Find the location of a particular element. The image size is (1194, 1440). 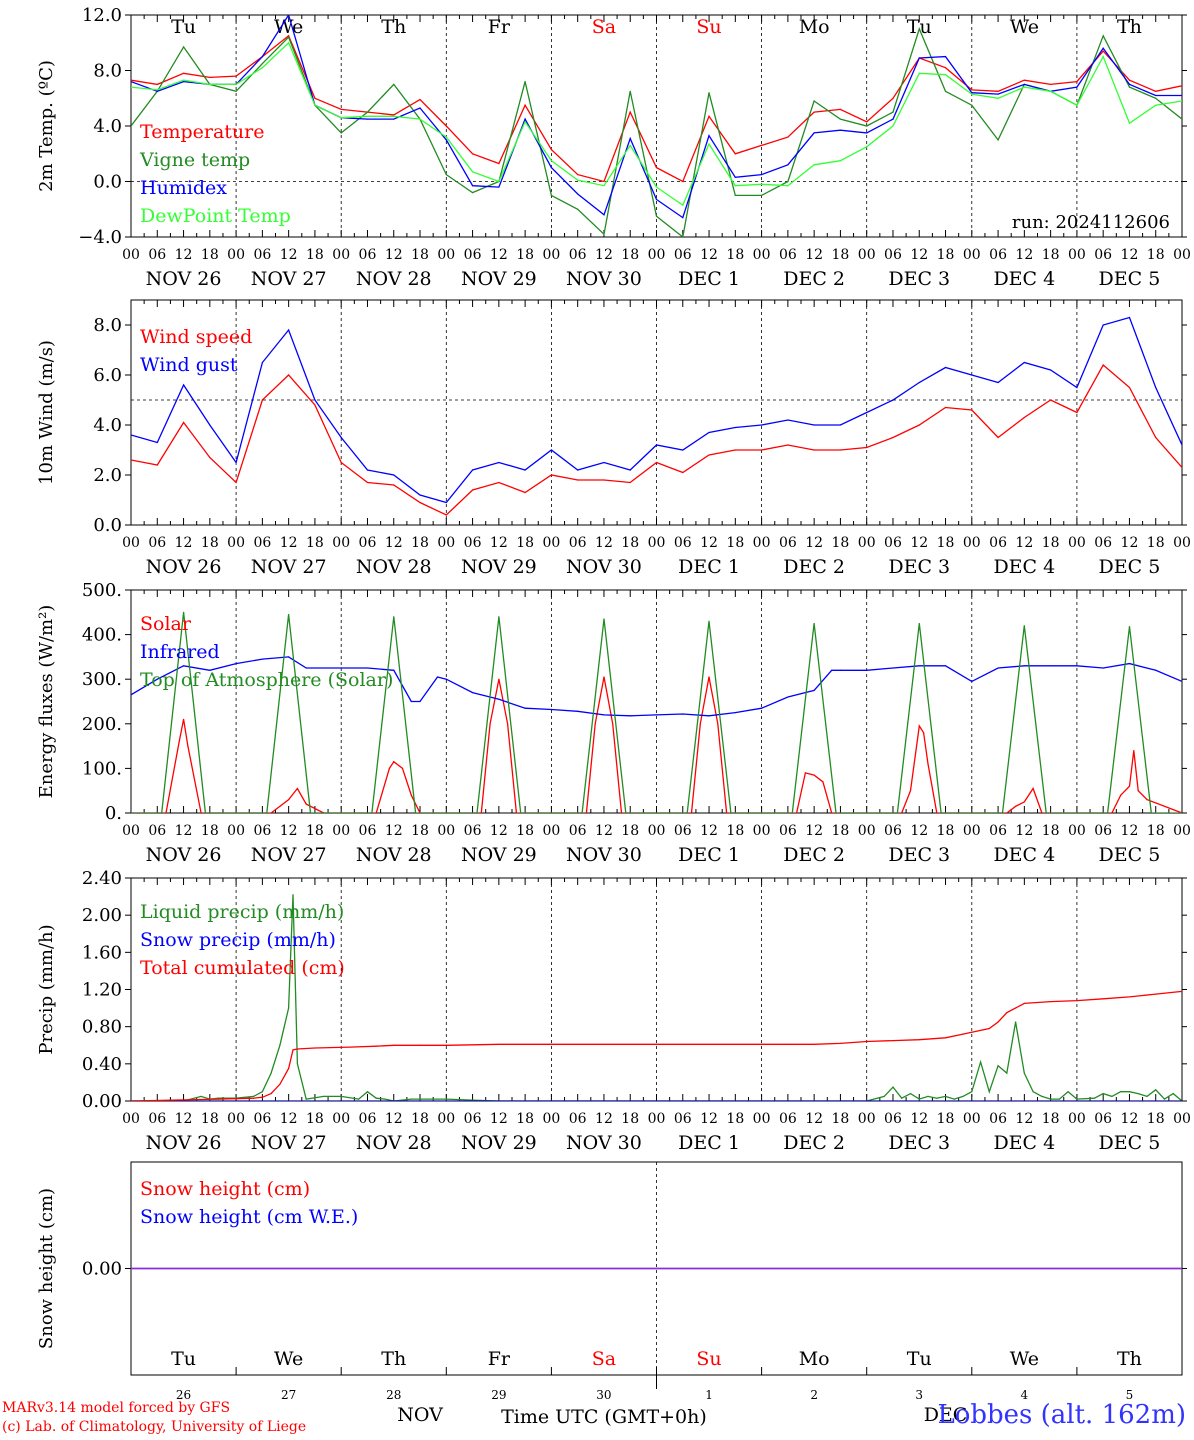

day-label: NOV 27 is located at coordinates (289, 567).